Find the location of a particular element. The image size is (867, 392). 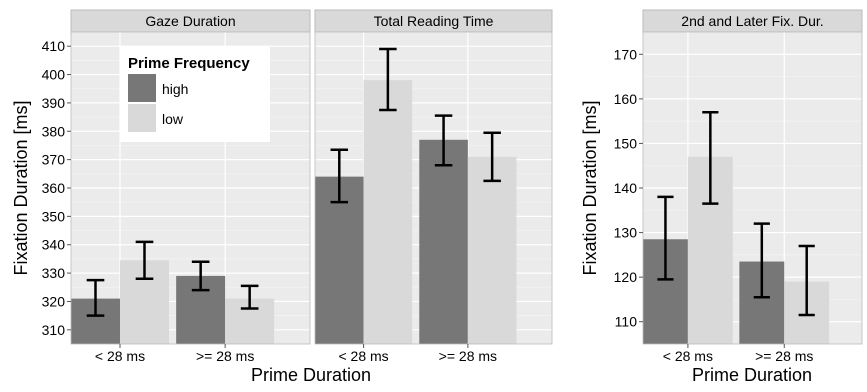

y-tick-label: 410 is located at coordinates (54, 46).